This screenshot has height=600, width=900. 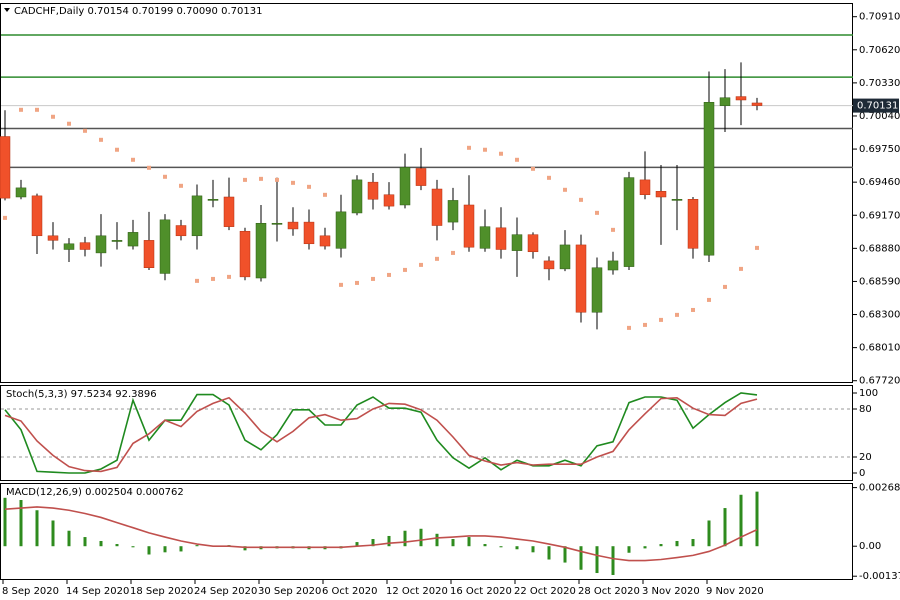 I want to click on y-tick-label: 0.69750, so click(x=879, y=149).